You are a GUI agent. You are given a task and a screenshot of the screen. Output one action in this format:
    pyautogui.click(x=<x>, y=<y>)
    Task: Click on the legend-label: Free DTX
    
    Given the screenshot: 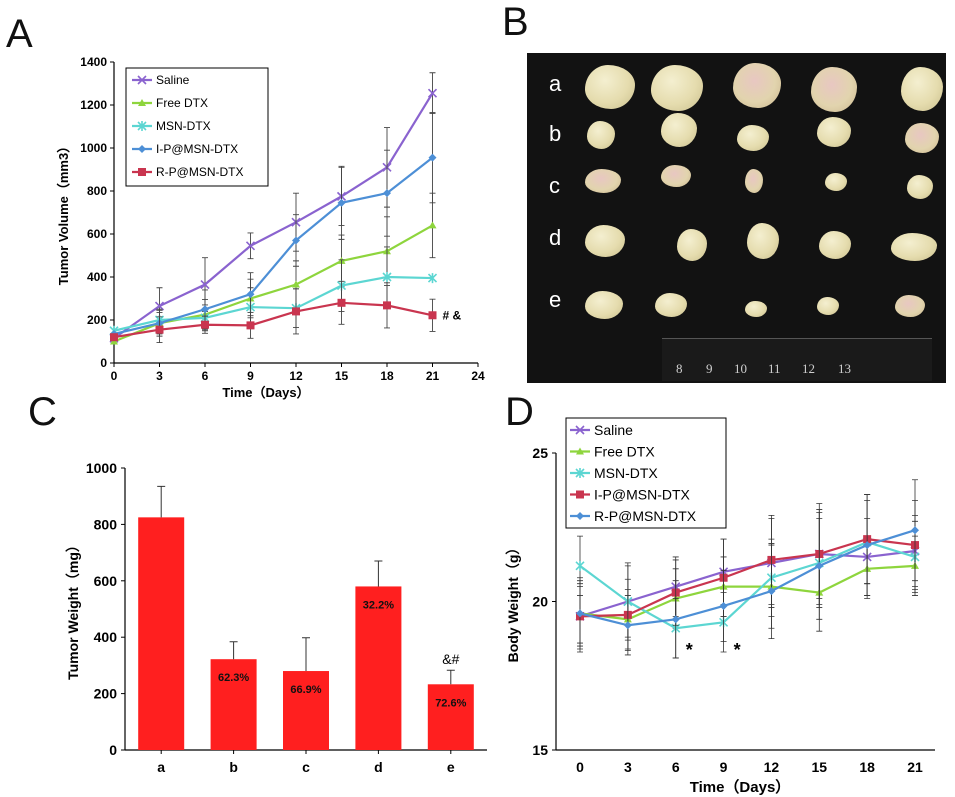 What is the action you would take?
    pyautogui.click(x=182, y=103)
    